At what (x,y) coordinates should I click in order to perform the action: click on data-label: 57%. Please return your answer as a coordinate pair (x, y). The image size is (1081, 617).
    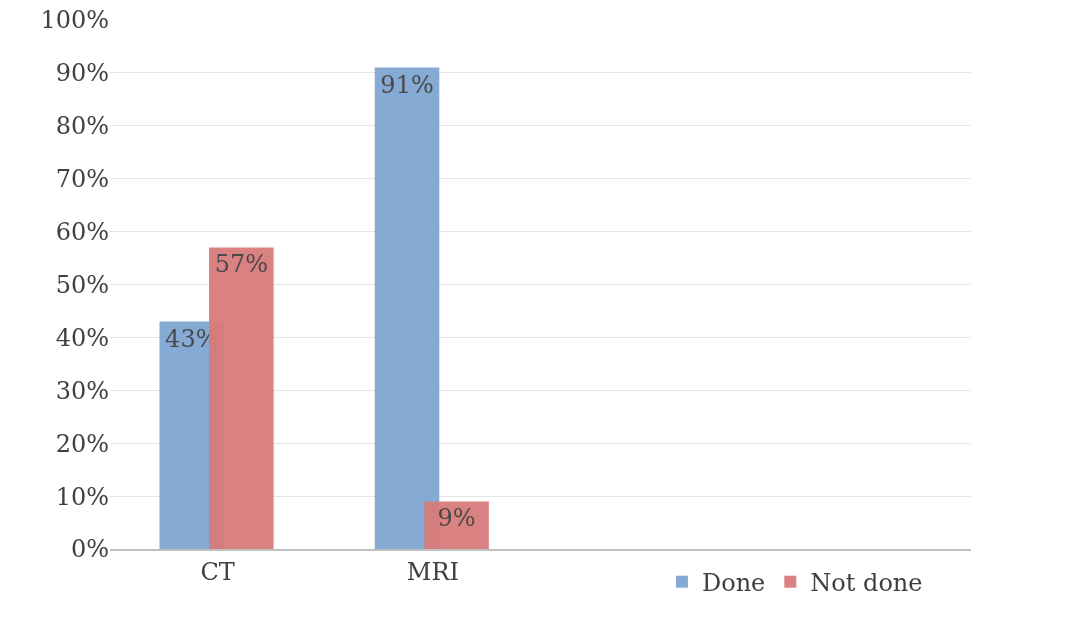
    Looking at the image, I should click on (241, 264).